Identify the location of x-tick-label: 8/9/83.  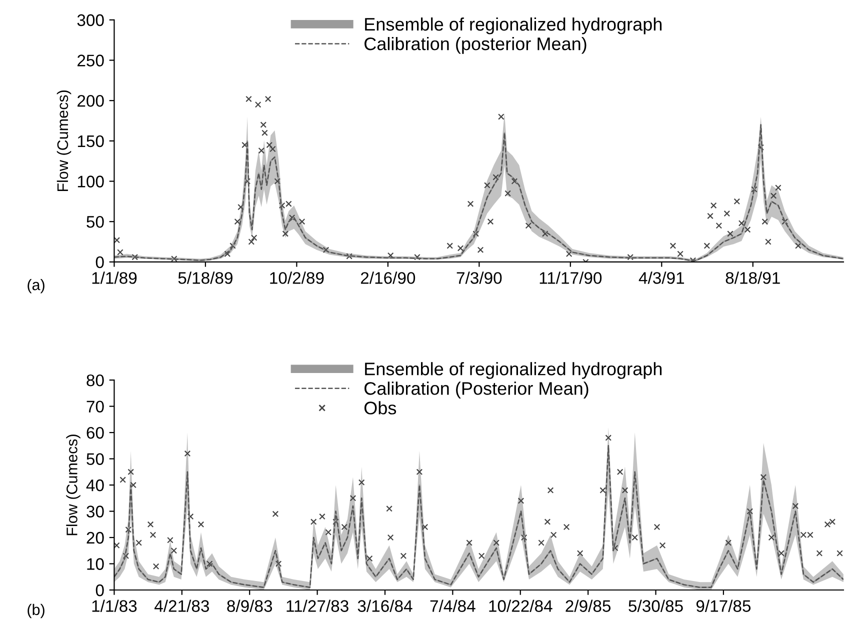
(249, 606).